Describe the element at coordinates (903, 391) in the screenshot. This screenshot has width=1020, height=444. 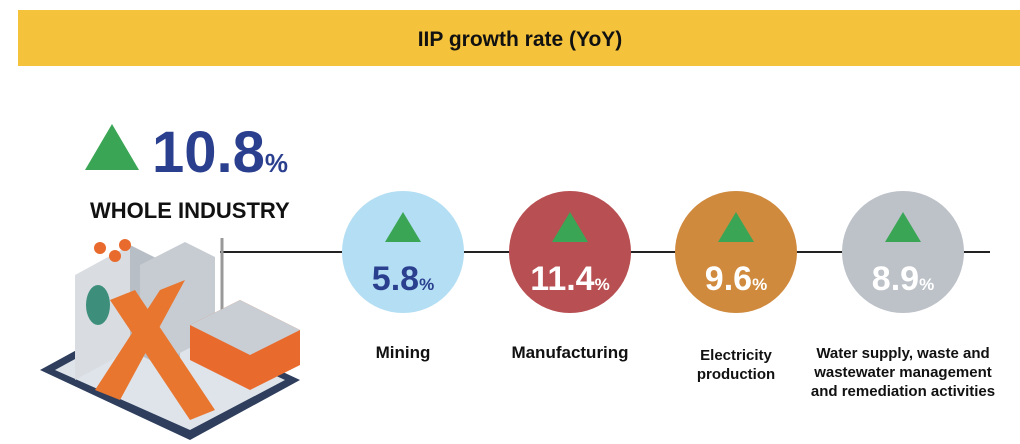
I see `sector-label: and remediation activities` at that location.